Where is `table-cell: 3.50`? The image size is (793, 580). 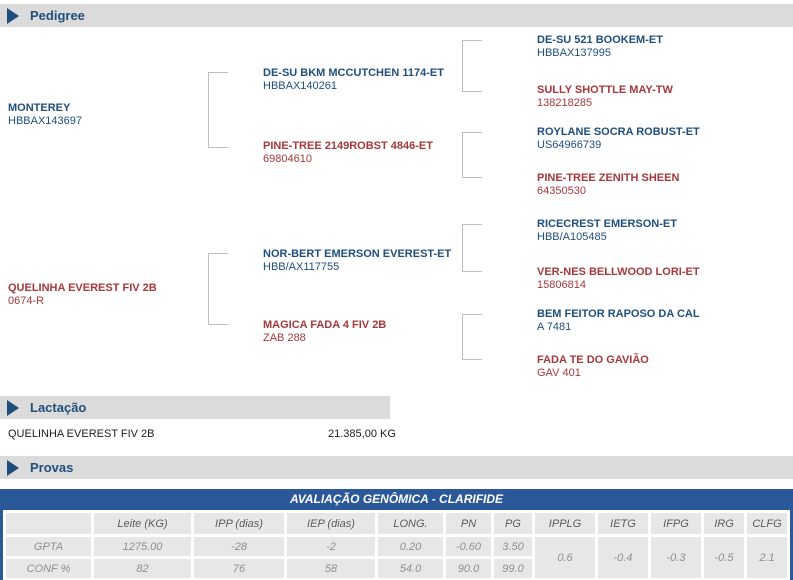 table-cell: 3.50 is located at coordinates (513, 546).